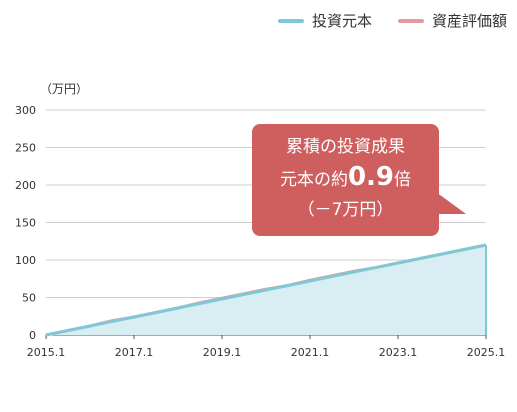  Describe the element at coordinates (64, 89) in the screenshot. I see `y-unit-label: （万円）` at that location.